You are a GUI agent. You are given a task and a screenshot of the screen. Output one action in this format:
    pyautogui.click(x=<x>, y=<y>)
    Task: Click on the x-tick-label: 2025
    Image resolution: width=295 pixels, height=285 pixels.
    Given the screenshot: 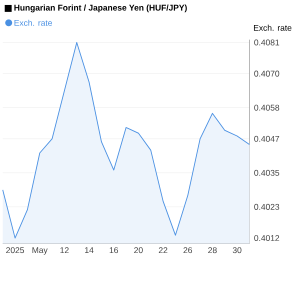 What is the action you would take?
    pyautogui.click(x=15, y=250)
    